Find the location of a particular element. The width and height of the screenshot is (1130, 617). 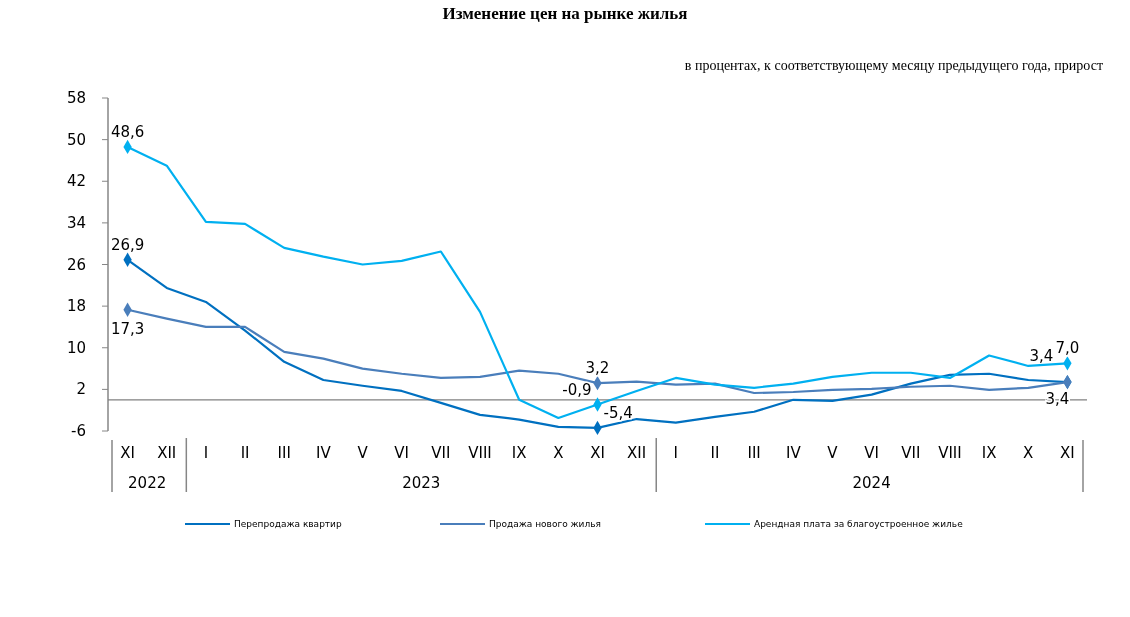

legend-label: Перепродажа квартир is located at coordinates (288, 524).